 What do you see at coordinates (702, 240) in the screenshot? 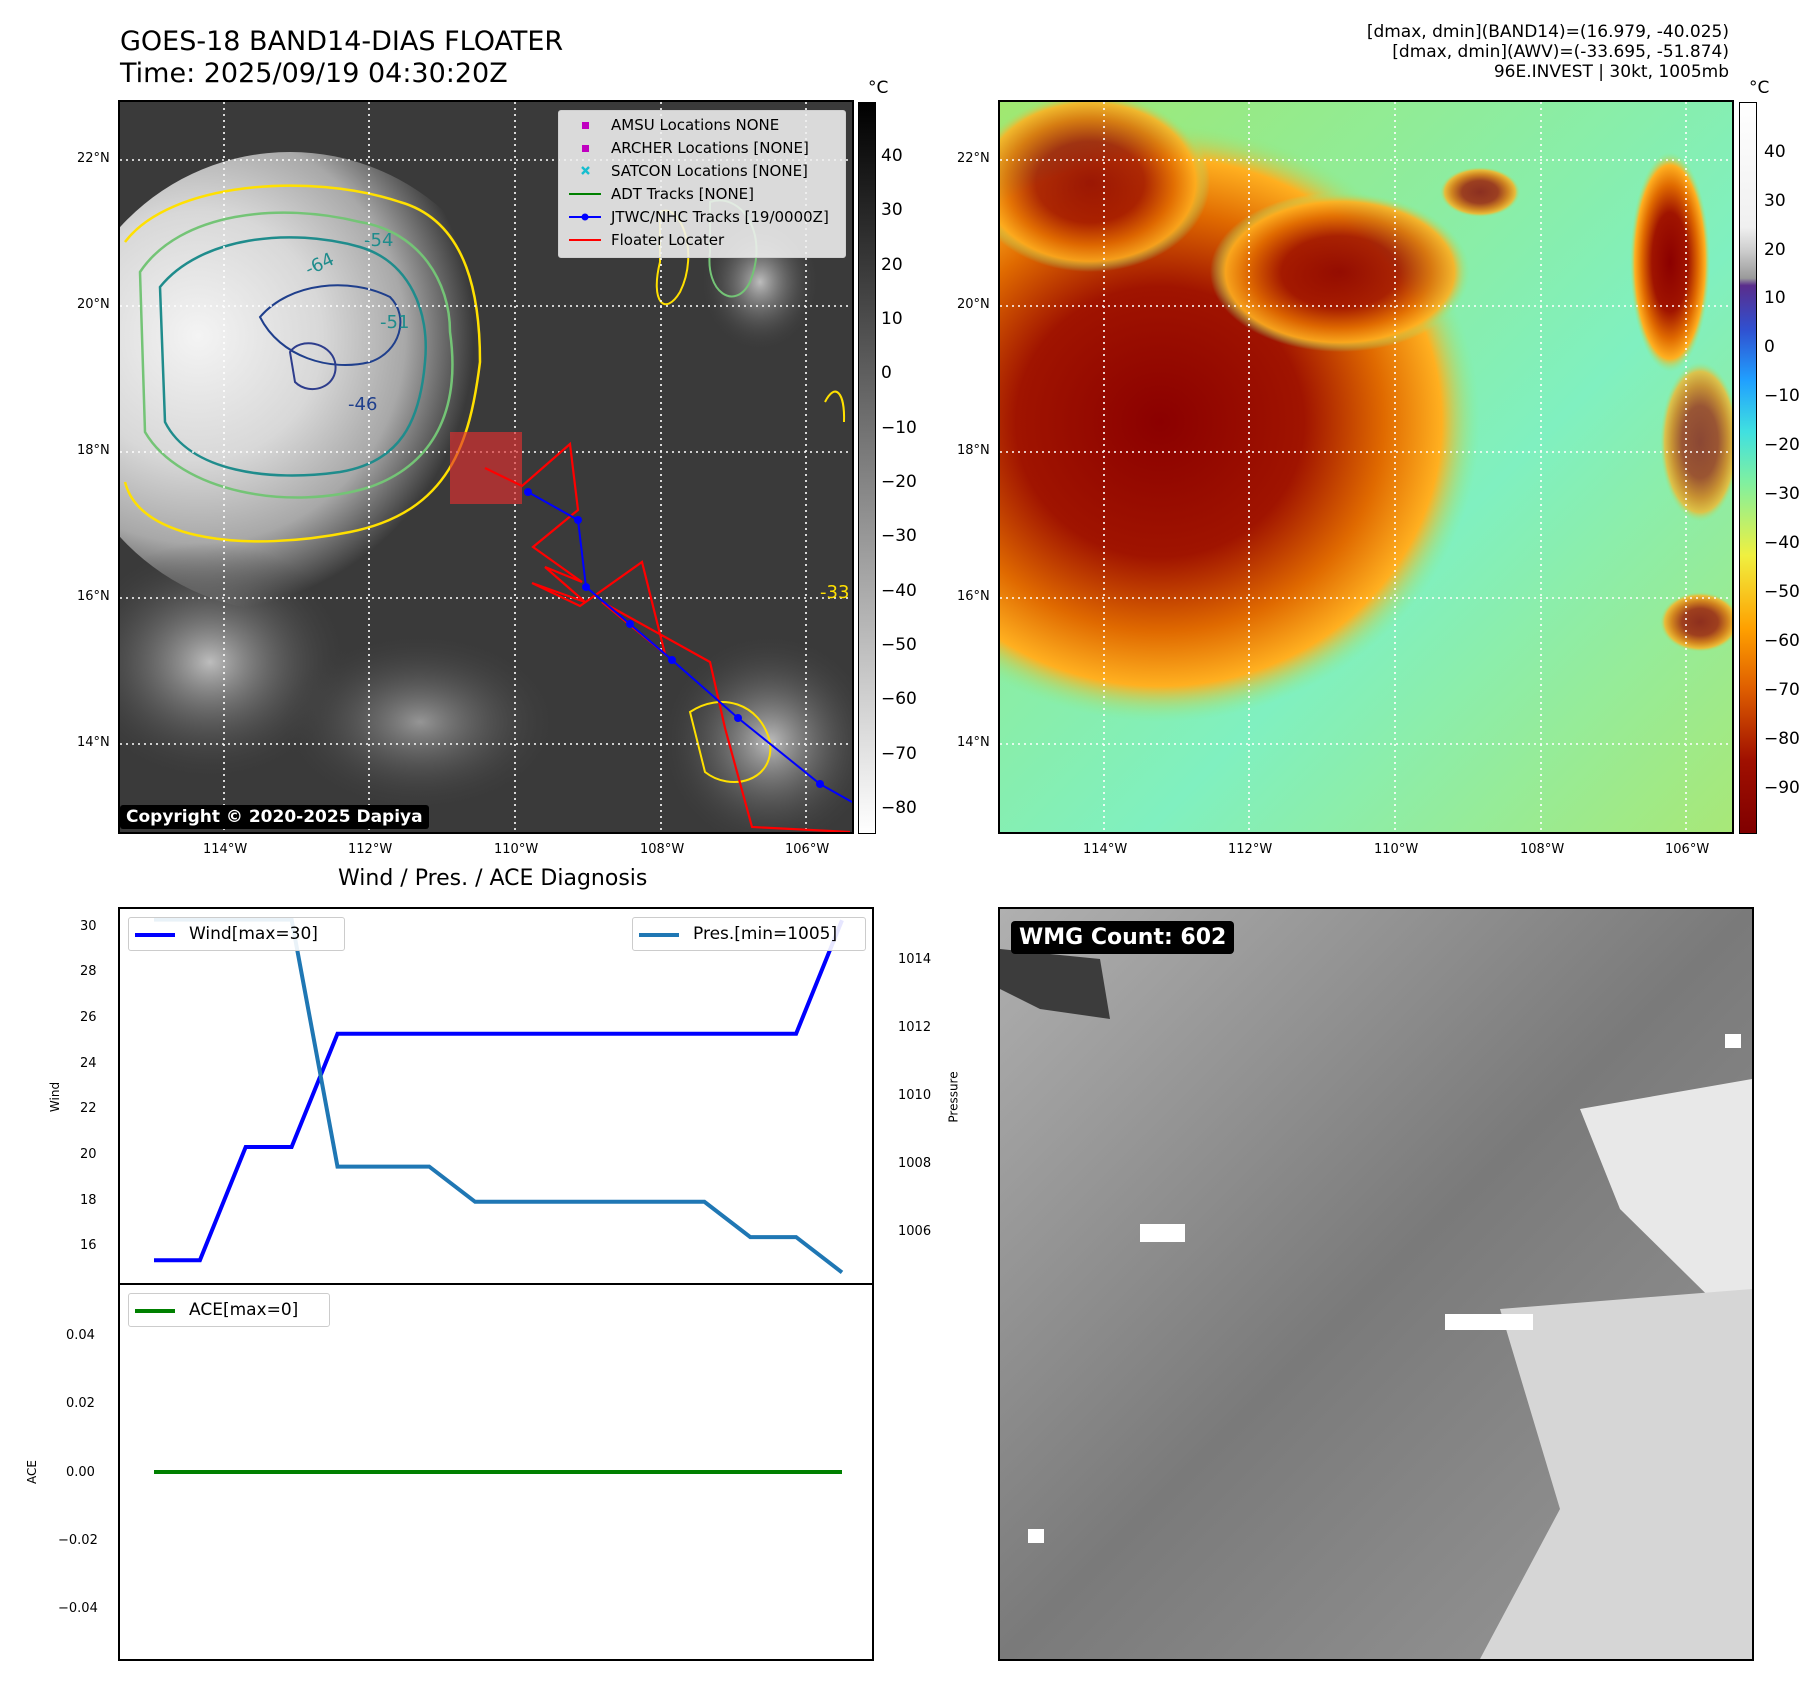
I see `legend-item-floater: Floater Locater` at bounding box center [702, 240].